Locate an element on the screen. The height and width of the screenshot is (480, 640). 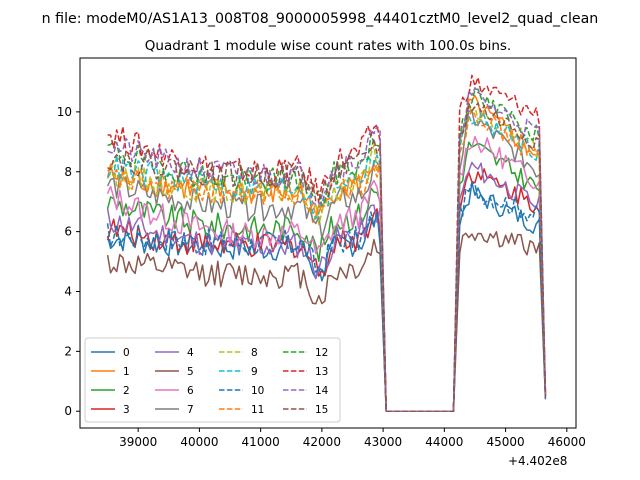
y-axis: 0 2 4 6 8 10 is located at coordinates (68, 261).